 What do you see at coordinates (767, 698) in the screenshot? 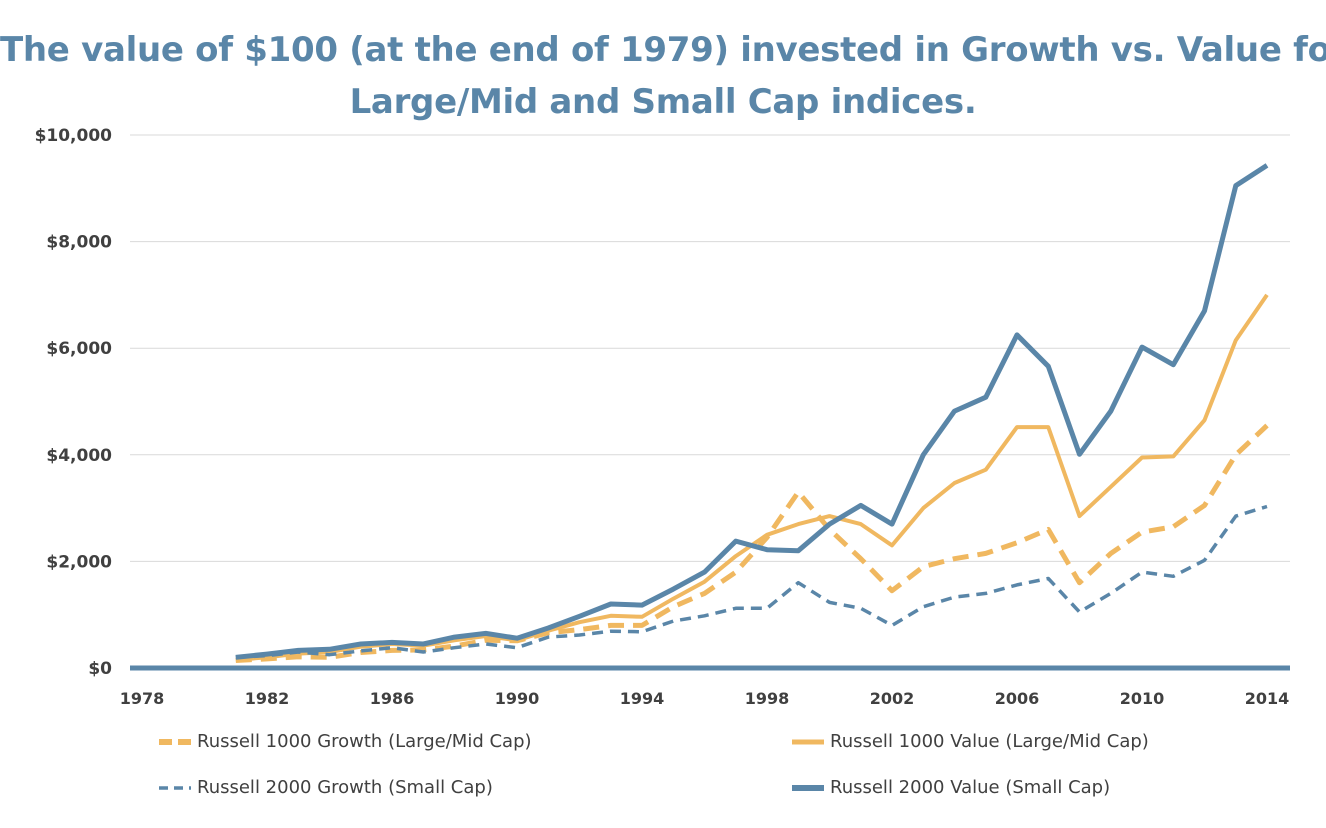
I see `x-tick-label: 1998` at bounding box center [767, 698].